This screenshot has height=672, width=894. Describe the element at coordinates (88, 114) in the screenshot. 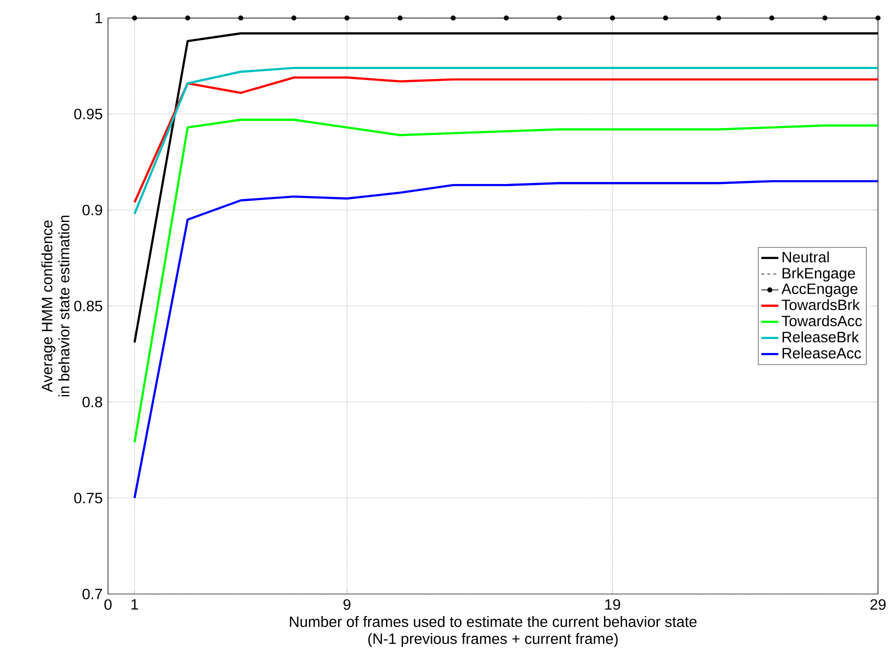

I see `y-tick-label: 0.95` at that location.